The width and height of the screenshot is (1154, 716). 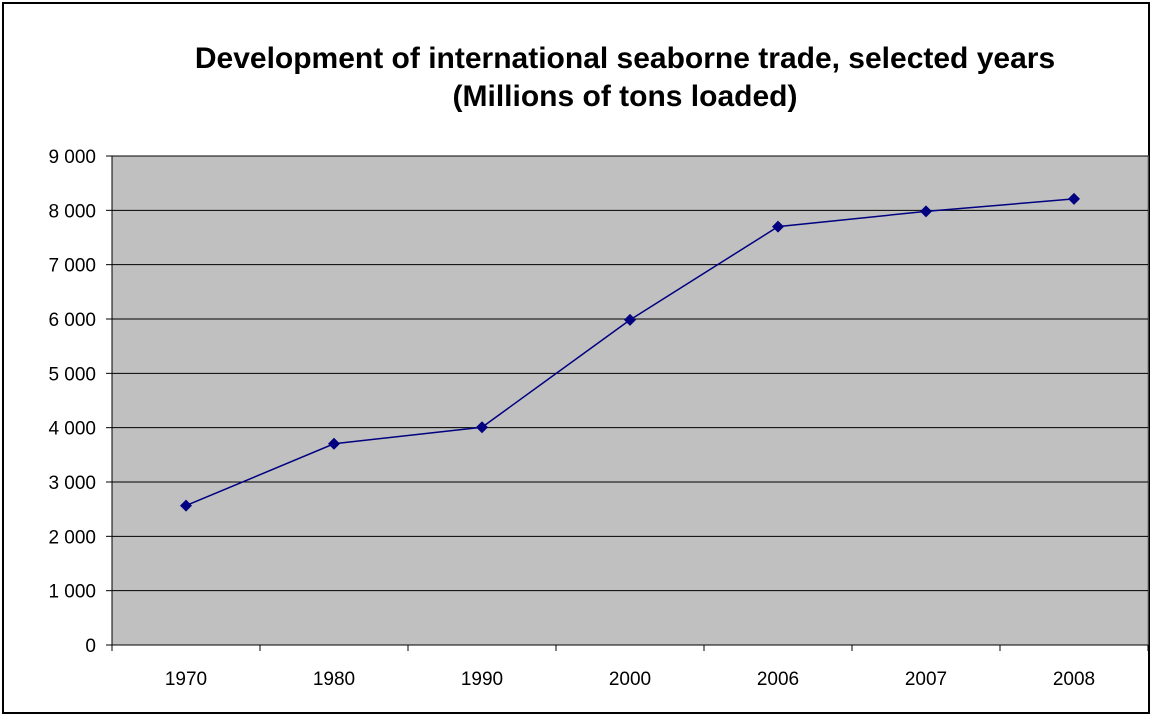 I want to click on y-tick-label: 3 000, so click(x=72, y=483).